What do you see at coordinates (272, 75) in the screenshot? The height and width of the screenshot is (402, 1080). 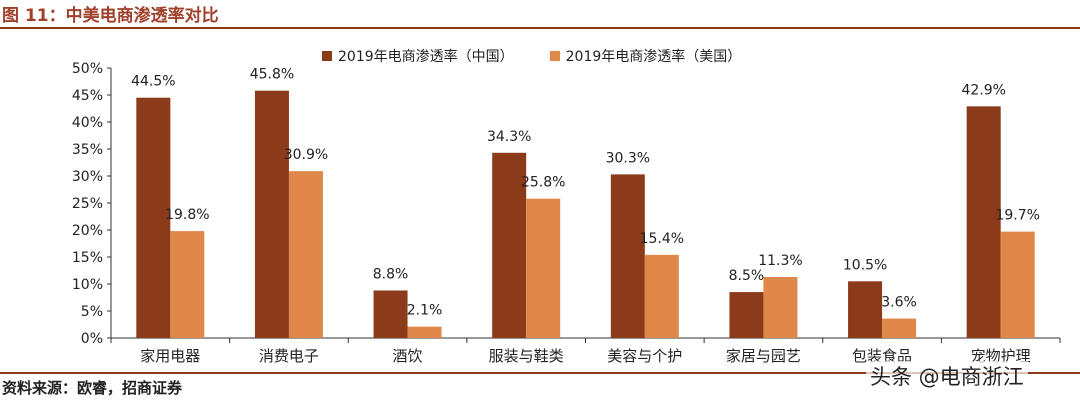 I see `data-label-china: 45.8%` at bounding box center [272, 75].